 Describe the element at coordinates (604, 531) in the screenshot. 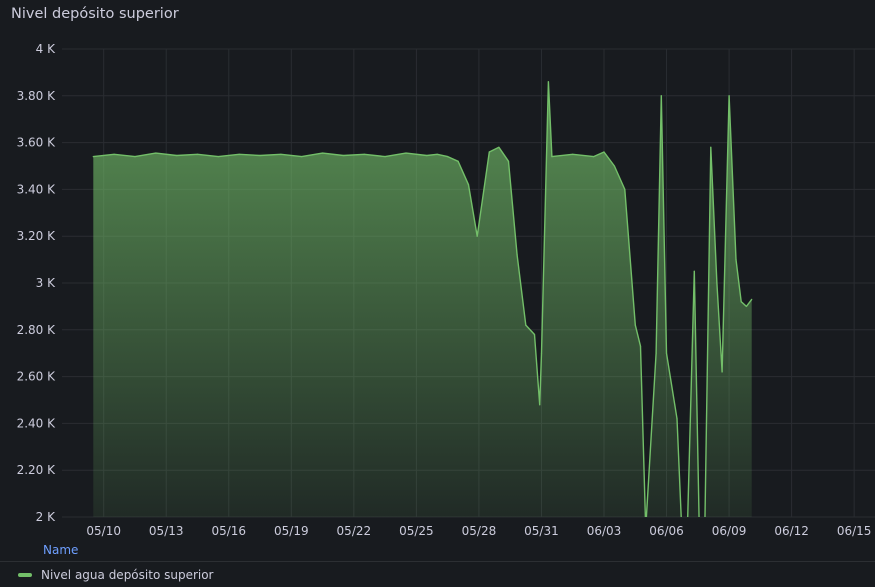

I see `x-tick-label: 06/03` at that location.